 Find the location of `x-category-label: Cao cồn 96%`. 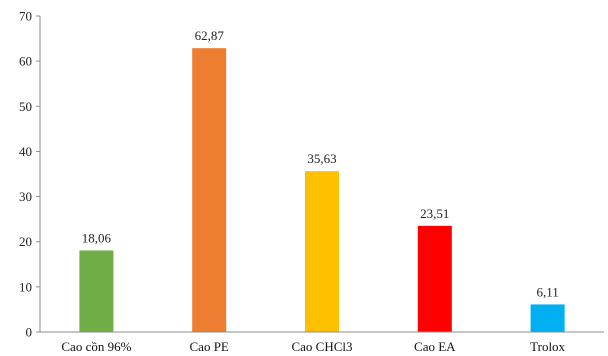

x-category-label: Cao cồn 96% is located at coordinates (96, 346).